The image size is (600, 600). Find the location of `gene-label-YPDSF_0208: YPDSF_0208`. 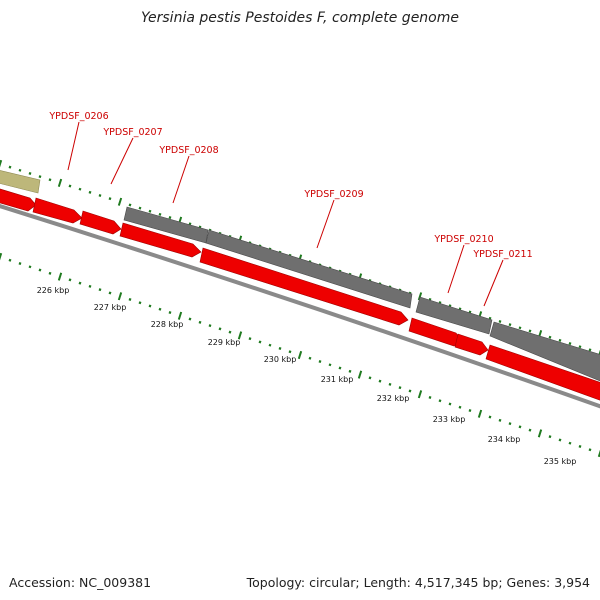

gene-label-YPDSF_0208: YPDSF_0208 is located at coordinates (188, 150).